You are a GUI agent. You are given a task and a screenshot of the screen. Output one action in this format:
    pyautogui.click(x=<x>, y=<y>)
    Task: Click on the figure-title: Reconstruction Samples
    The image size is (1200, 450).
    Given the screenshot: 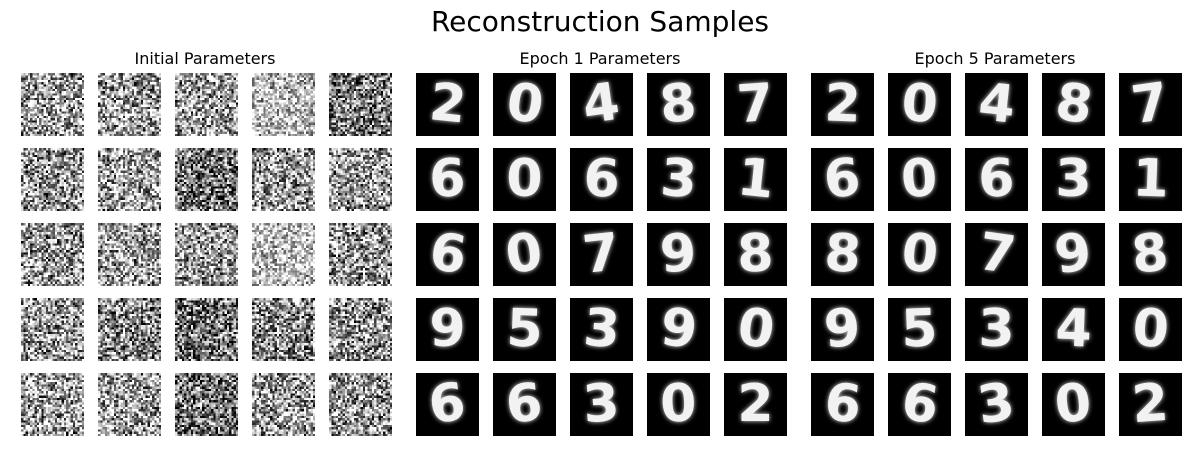 What is the action you would take?
    pyautogui.click(x=600, y=21)
    